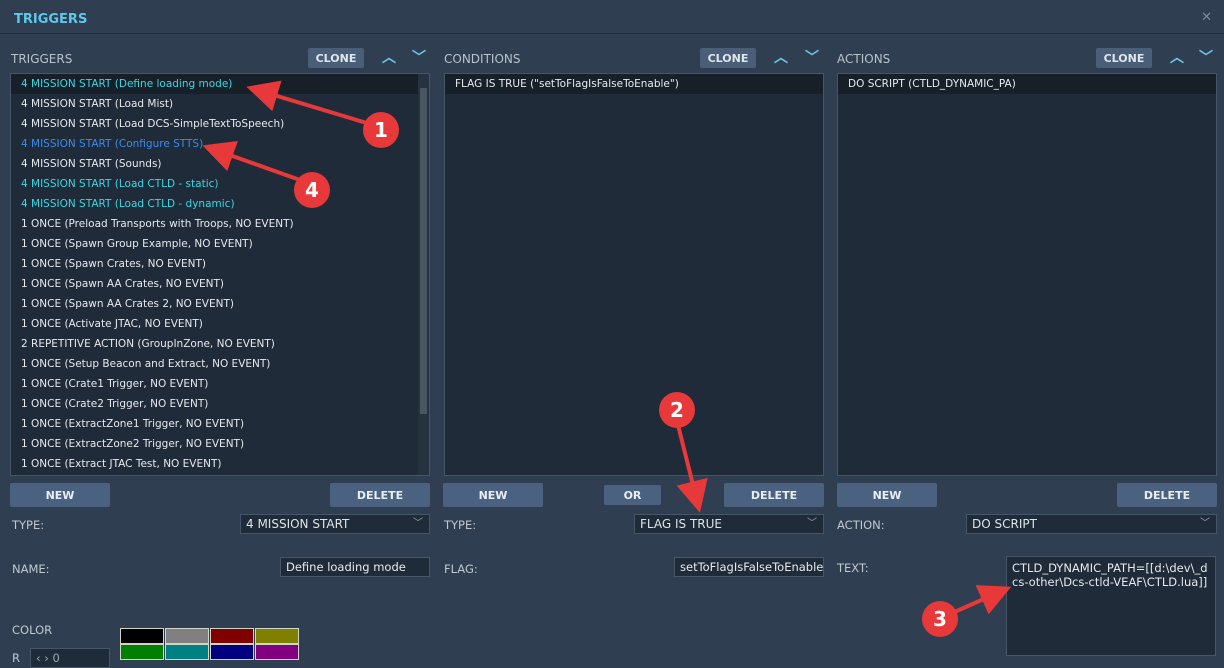 The height and width of the screenshot is (668, 1224). What do you see at coordinates (1167, 495) in the screenshot?
I see `actions-delete-button: DELETE` at bounding box center [1167, 495].